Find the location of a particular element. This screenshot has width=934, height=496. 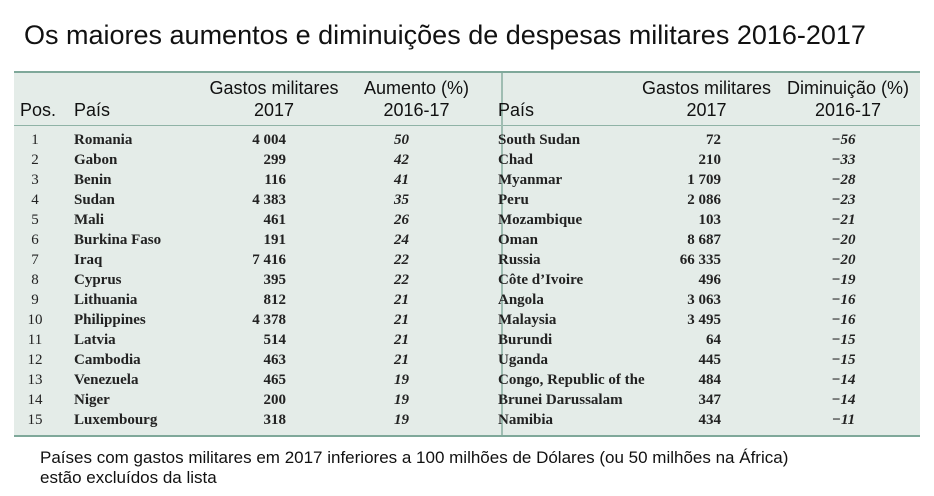

header-decrease: Diminuição (%) 2016-17 is located at coordinates (848, 99).